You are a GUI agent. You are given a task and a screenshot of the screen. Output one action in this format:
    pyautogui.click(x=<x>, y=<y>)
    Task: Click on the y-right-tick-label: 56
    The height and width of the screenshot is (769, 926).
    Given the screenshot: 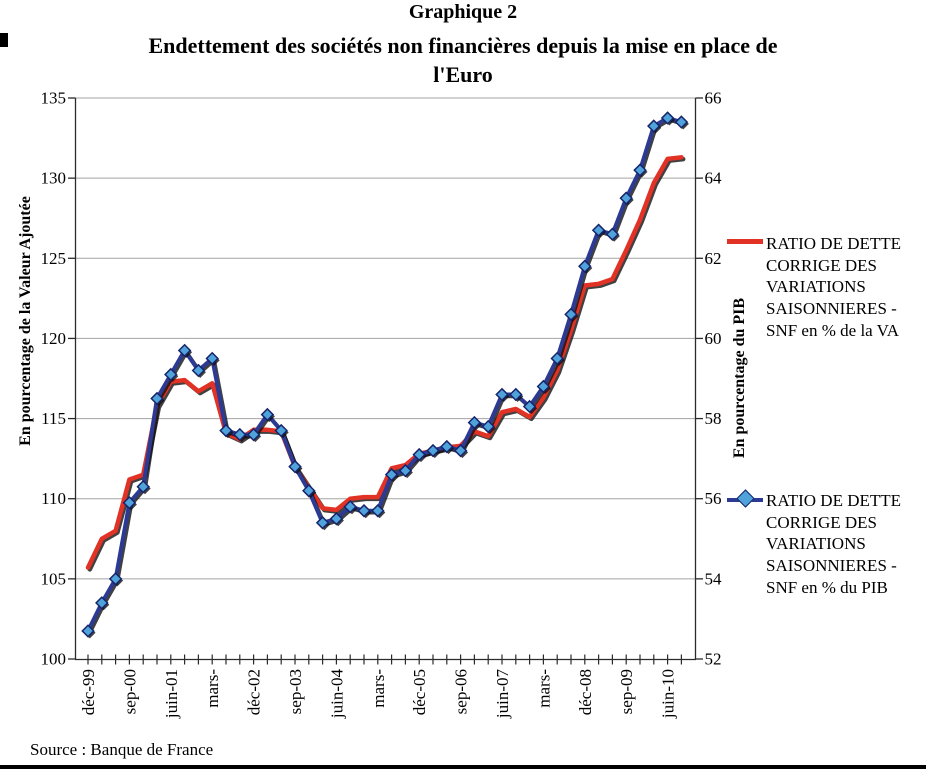 What is the action you would take?
    pyautogui.click(x=713, y=498)
    